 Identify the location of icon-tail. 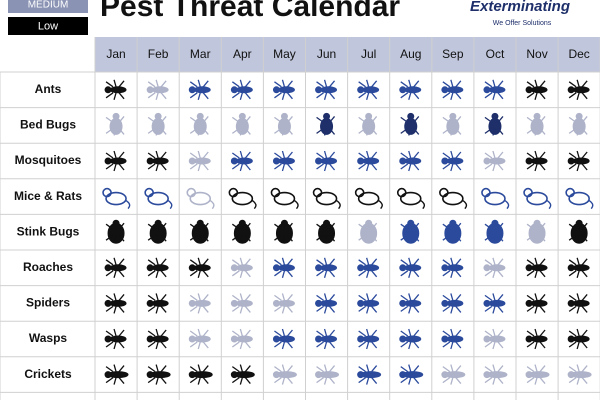
(591, 205).